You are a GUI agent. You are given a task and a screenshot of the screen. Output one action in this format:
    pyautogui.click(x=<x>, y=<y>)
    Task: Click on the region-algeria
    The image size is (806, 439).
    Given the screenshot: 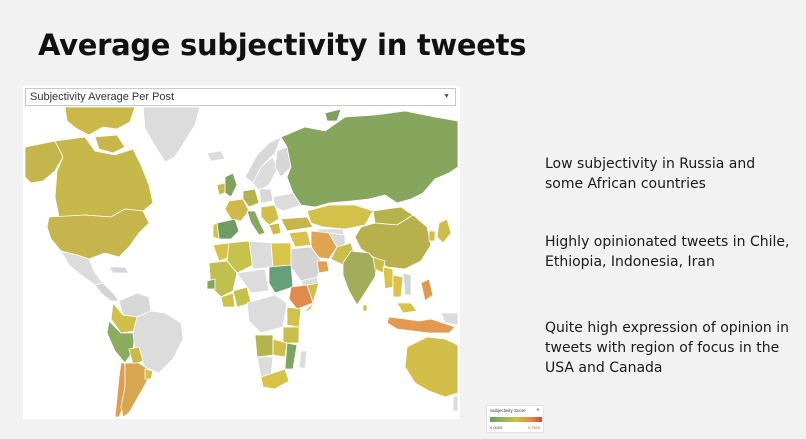 What is the action you would take?
    pyautogui.click(x=240, y=257)
    